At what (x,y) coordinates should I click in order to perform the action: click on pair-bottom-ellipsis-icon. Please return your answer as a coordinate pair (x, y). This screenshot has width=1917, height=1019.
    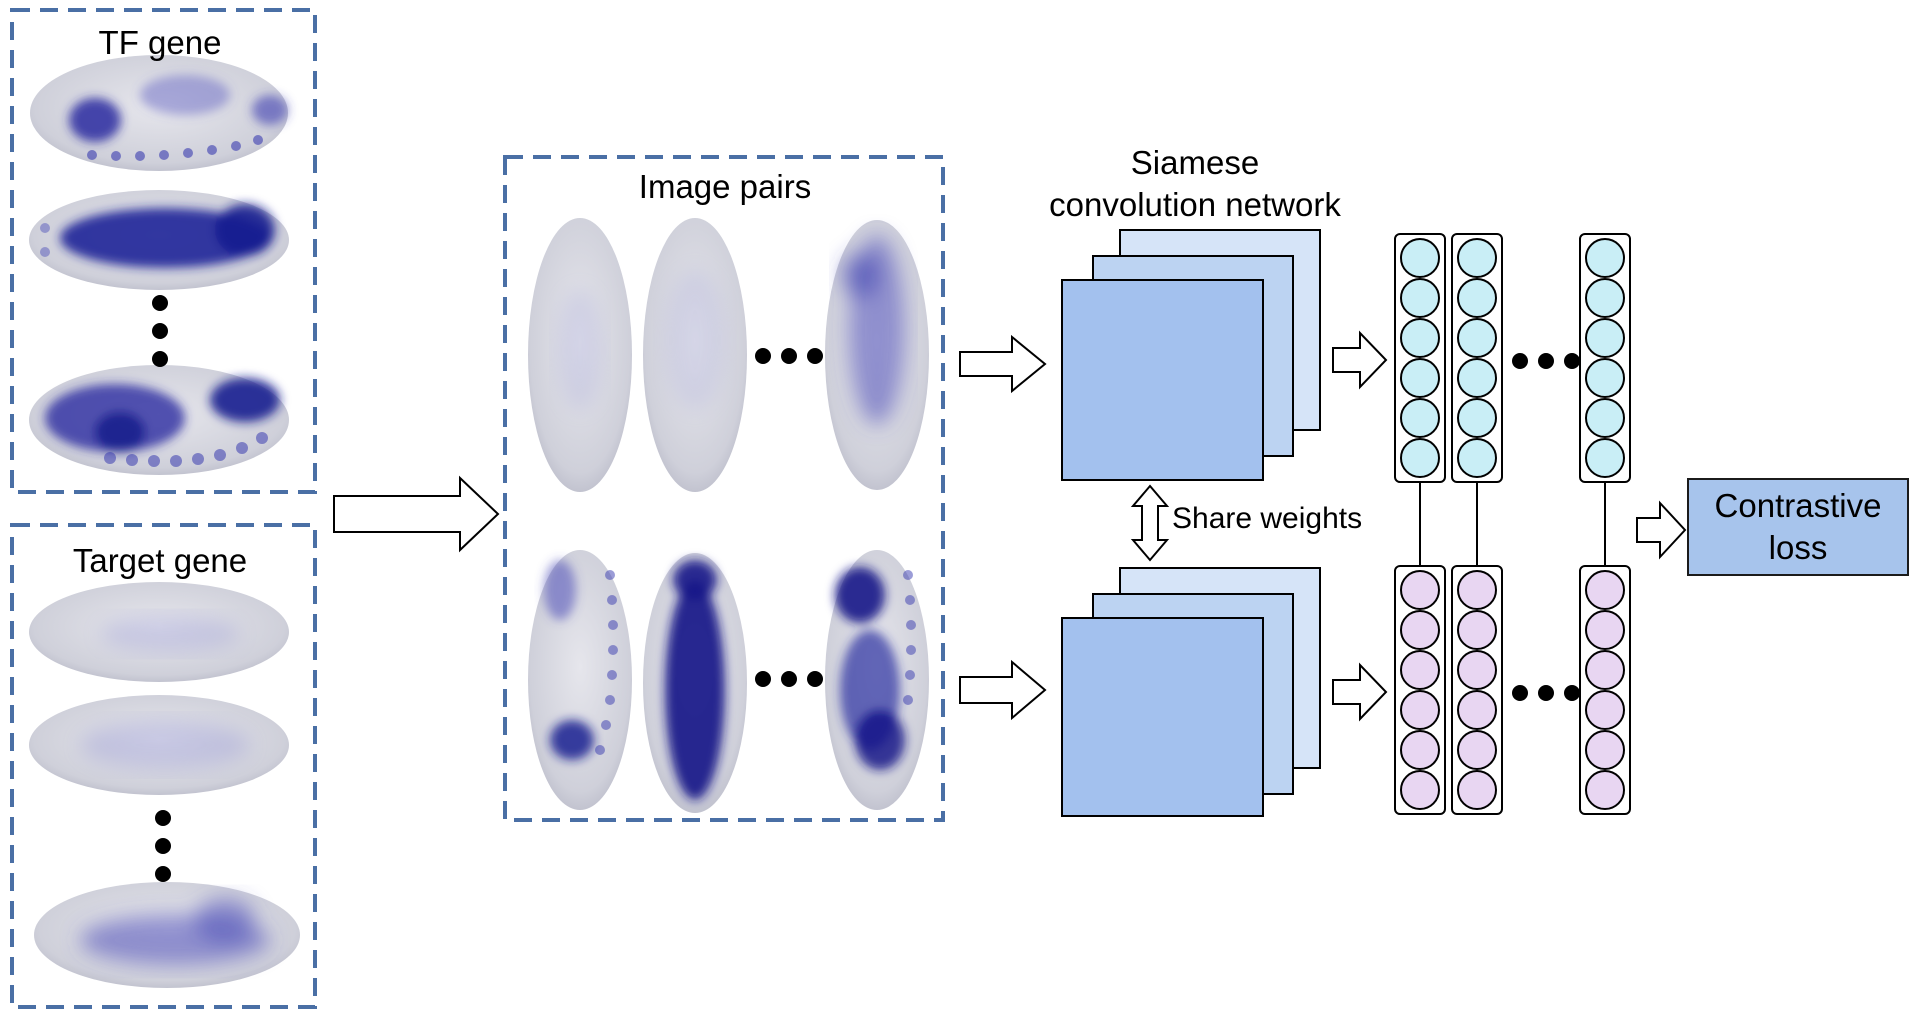
    Looking at the image, I should click on (789, 679).